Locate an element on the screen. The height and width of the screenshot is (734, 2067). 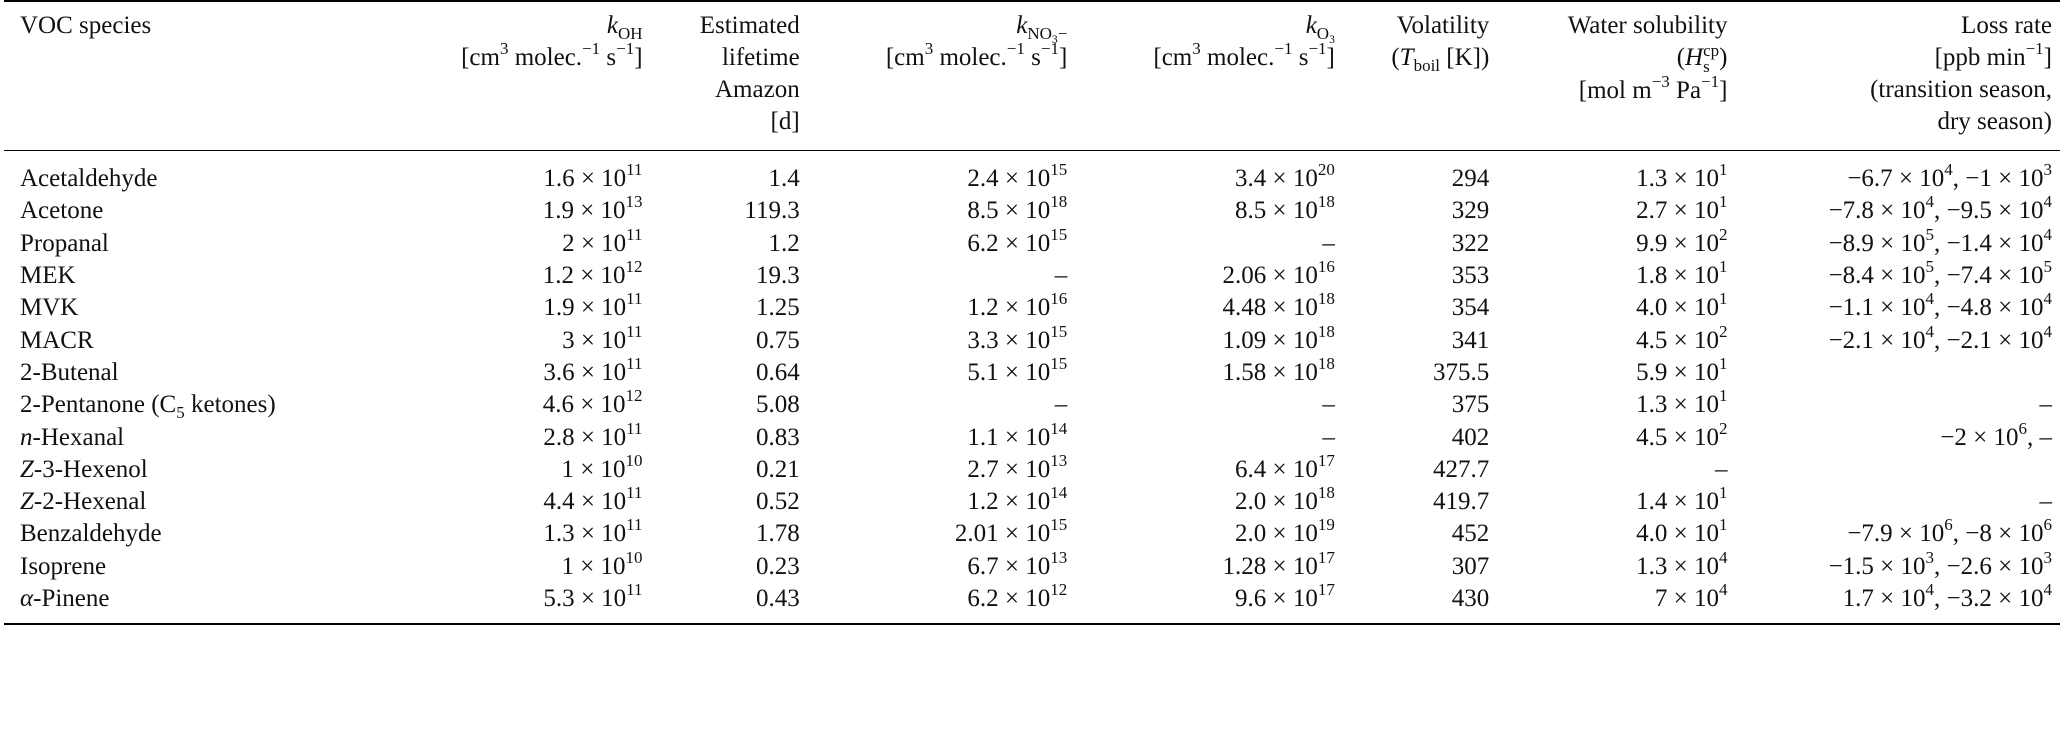
header-solubility: Water solubility (H cp s) [mol m−3 Pa−1] is located at coordinates (1616, 75).